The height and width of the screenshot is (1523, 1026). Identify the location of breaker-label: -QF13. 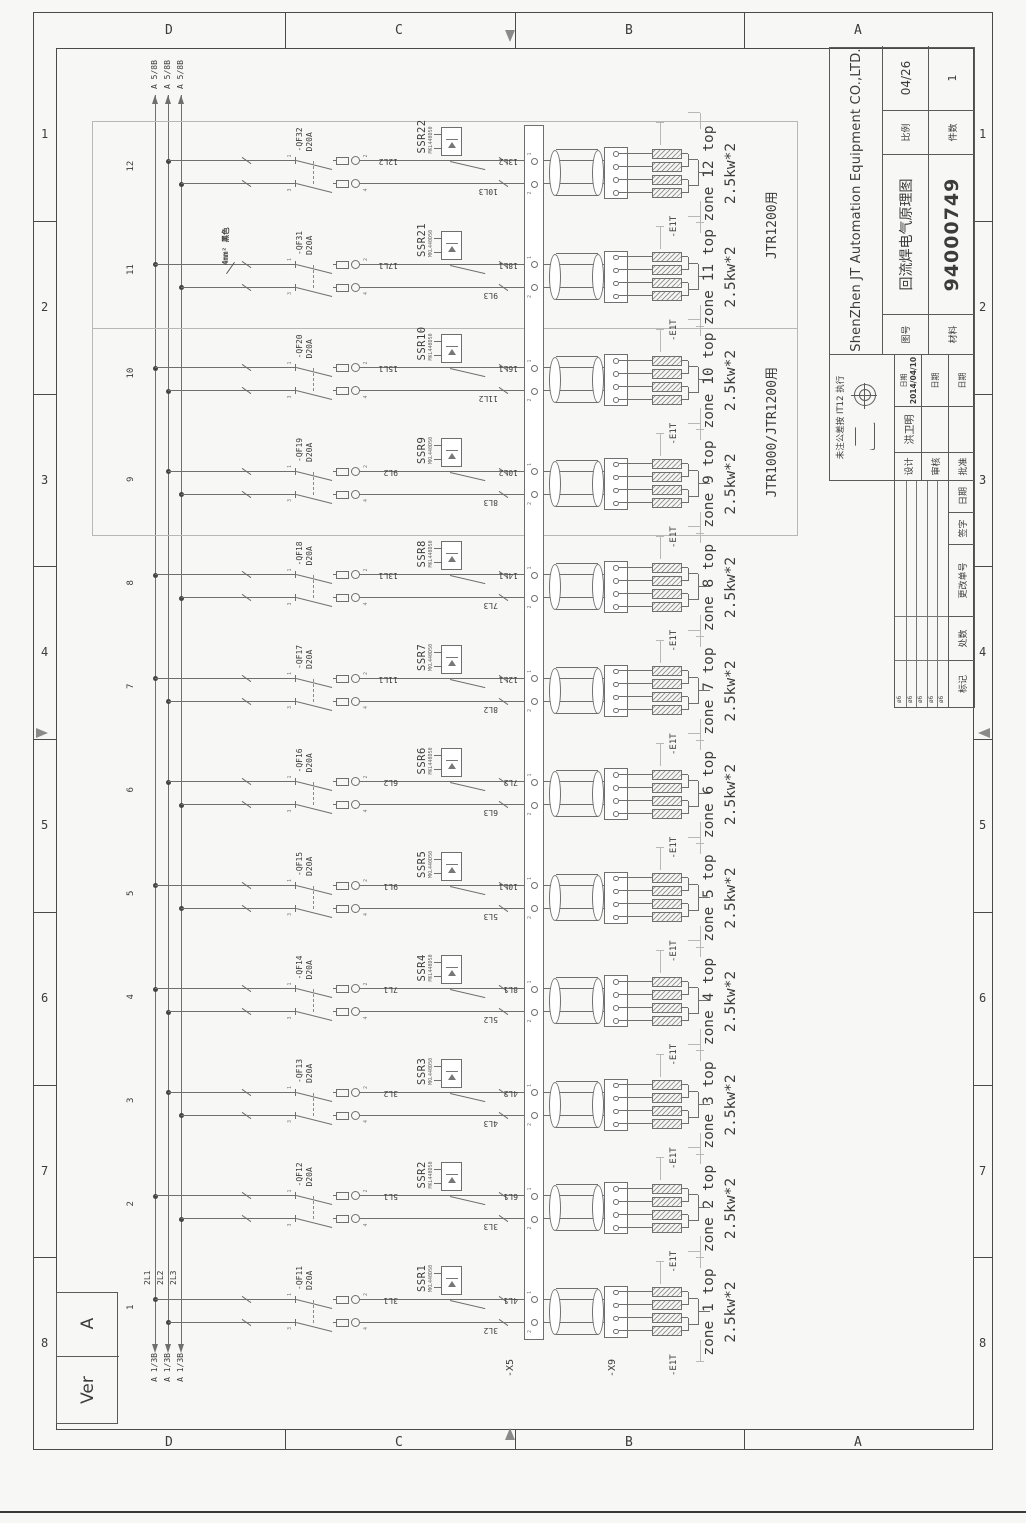
(299, 1070).